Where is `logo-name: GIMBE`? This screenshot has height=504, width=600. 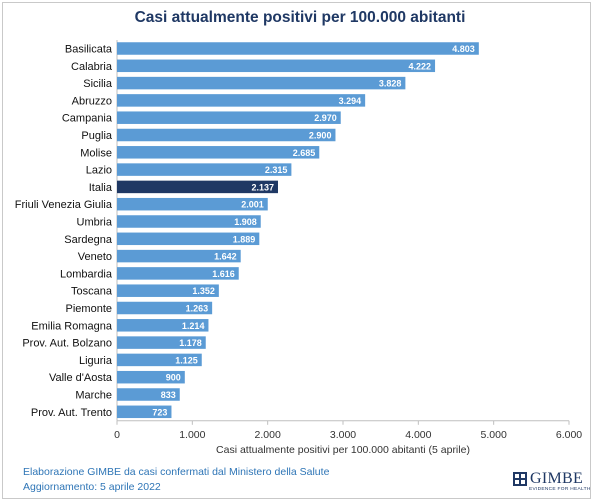 logo-name: GIMBE is located at coordinates (557, 478).